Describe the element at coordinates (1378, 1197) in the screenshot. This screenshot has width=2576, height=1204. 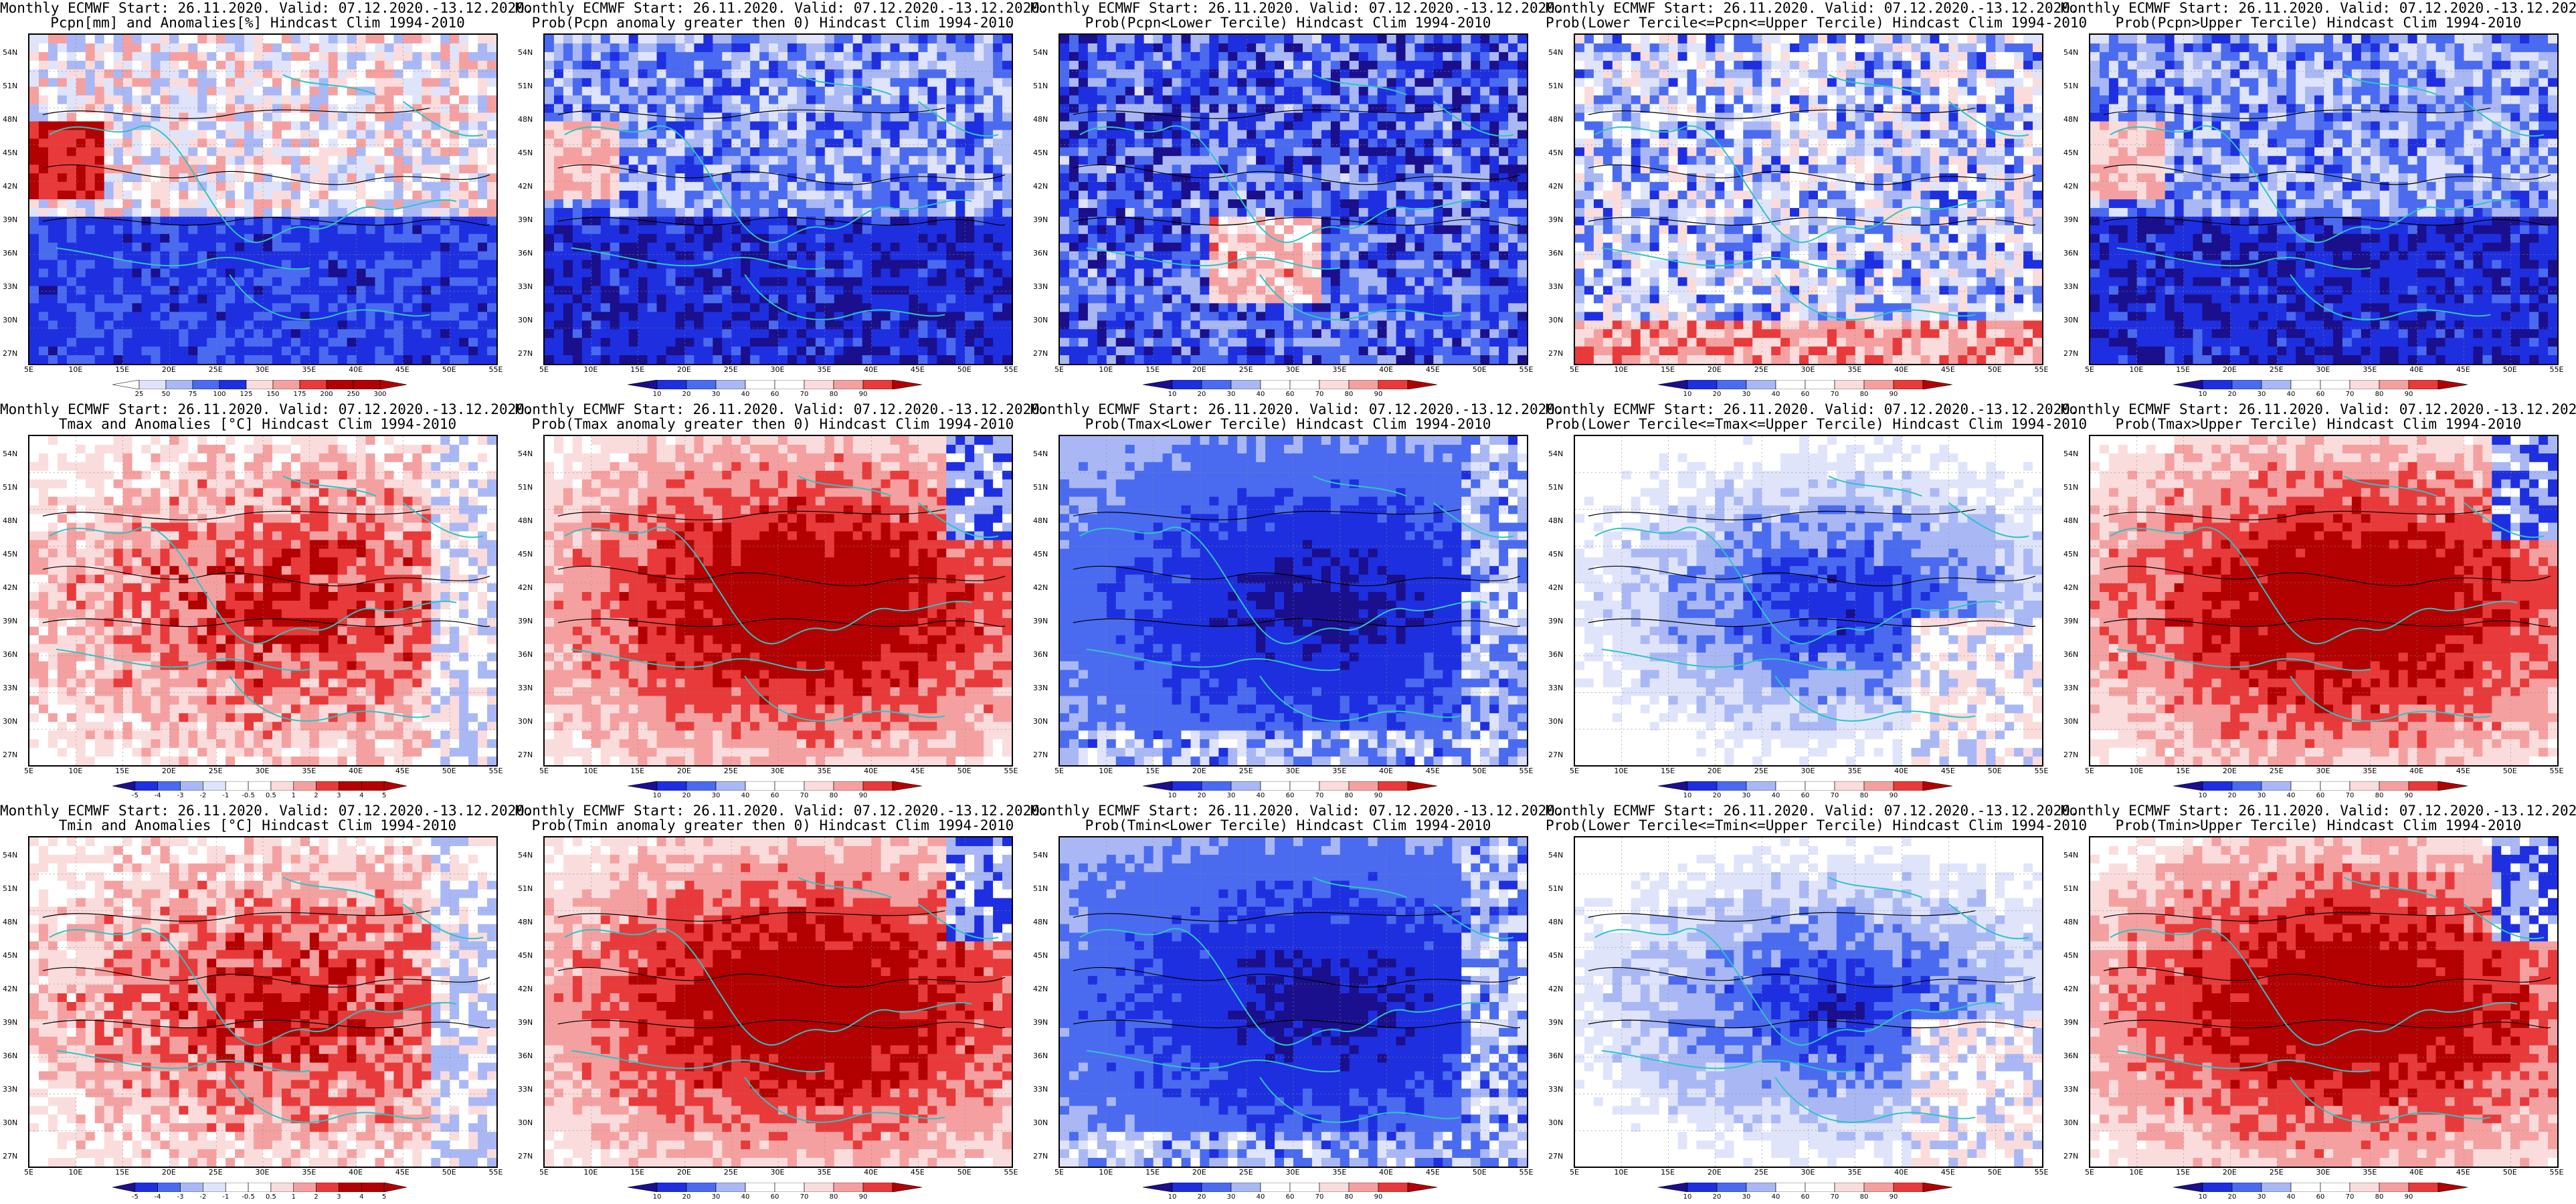
I see `colorbar-label: 90` at that location.